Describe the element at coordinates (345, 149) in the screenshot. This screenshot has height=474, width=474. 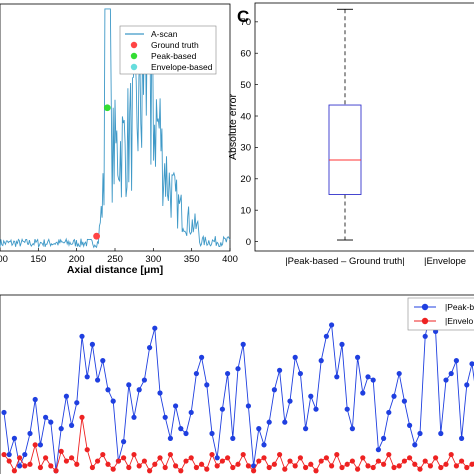
I see `iqr-box` at that location.